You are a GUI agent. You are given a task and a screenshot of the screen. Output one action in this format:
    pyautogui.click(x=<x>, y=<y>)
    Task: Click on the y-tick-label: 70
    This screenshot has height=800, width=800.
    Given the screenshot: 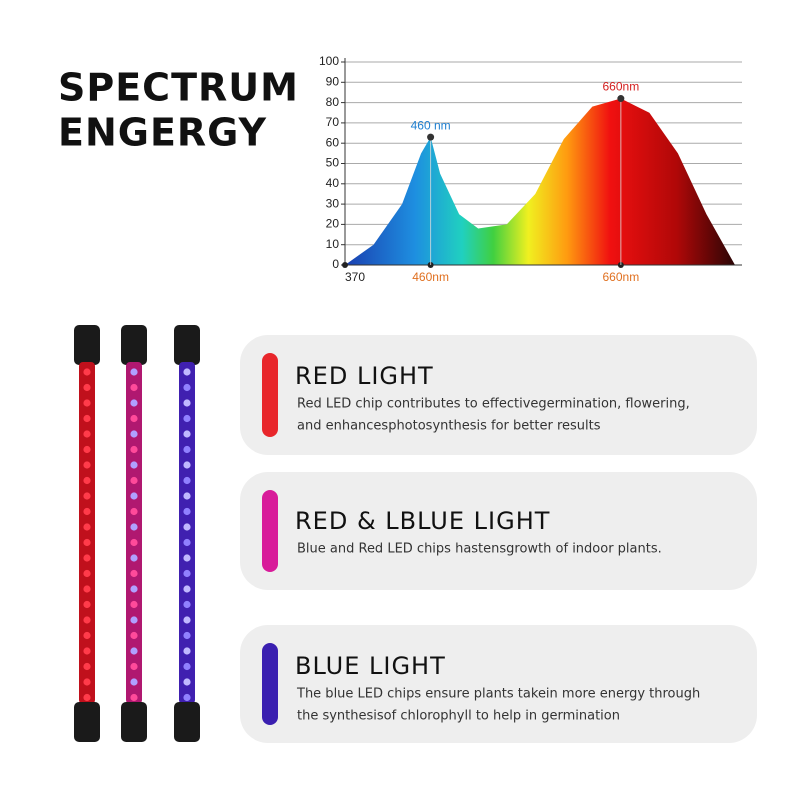 What is the action you would take?
    pyautogui.click(x=333, y=122)
    